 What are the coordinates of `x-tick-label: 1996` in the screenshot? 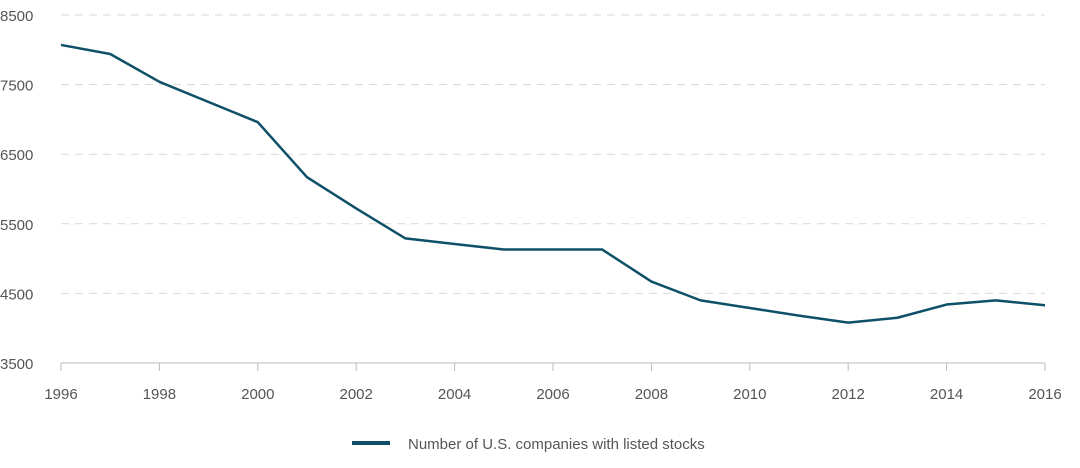 It's located at (60, 394).